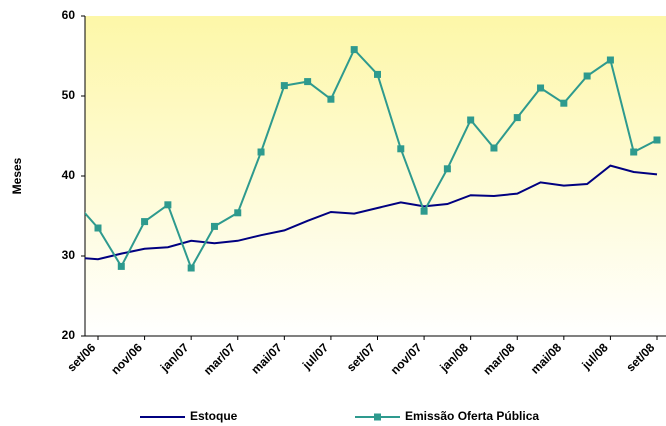  What do you see at coordinates (546, 358) in the screenshot?
I see `x-tick-label: mai/08` at bounding box center [546, 358].